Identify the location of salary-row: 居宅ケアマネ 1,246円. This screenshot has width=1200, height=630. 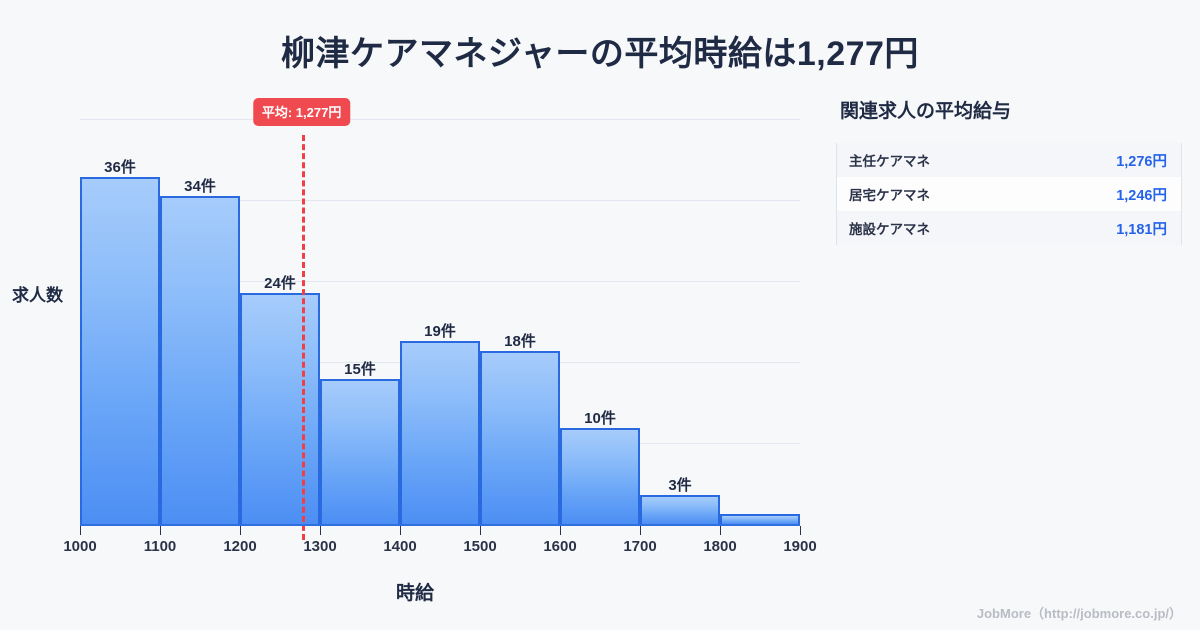
(1009, 194).